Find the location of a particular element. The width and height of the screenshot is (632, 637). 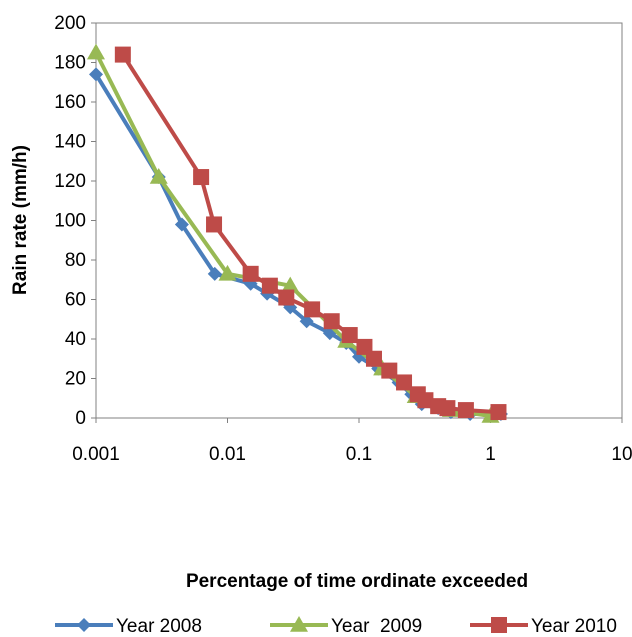

x-tick-label: 10 is located at coordinates (621, 454).